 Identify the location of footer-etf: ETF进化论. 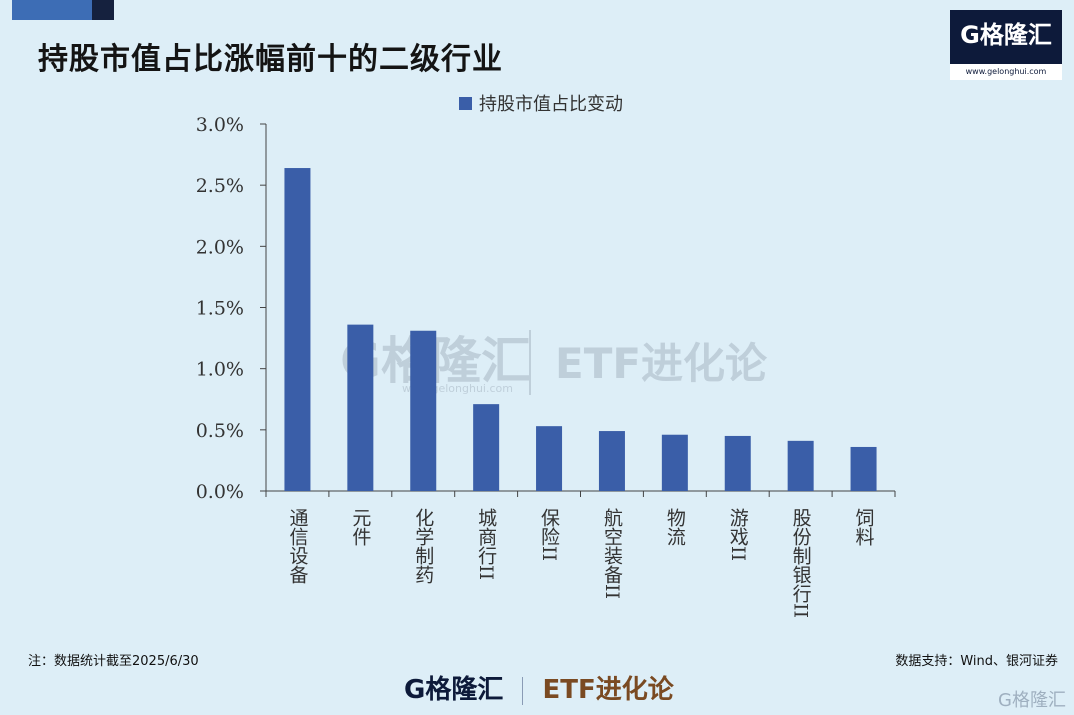
(608, 690).